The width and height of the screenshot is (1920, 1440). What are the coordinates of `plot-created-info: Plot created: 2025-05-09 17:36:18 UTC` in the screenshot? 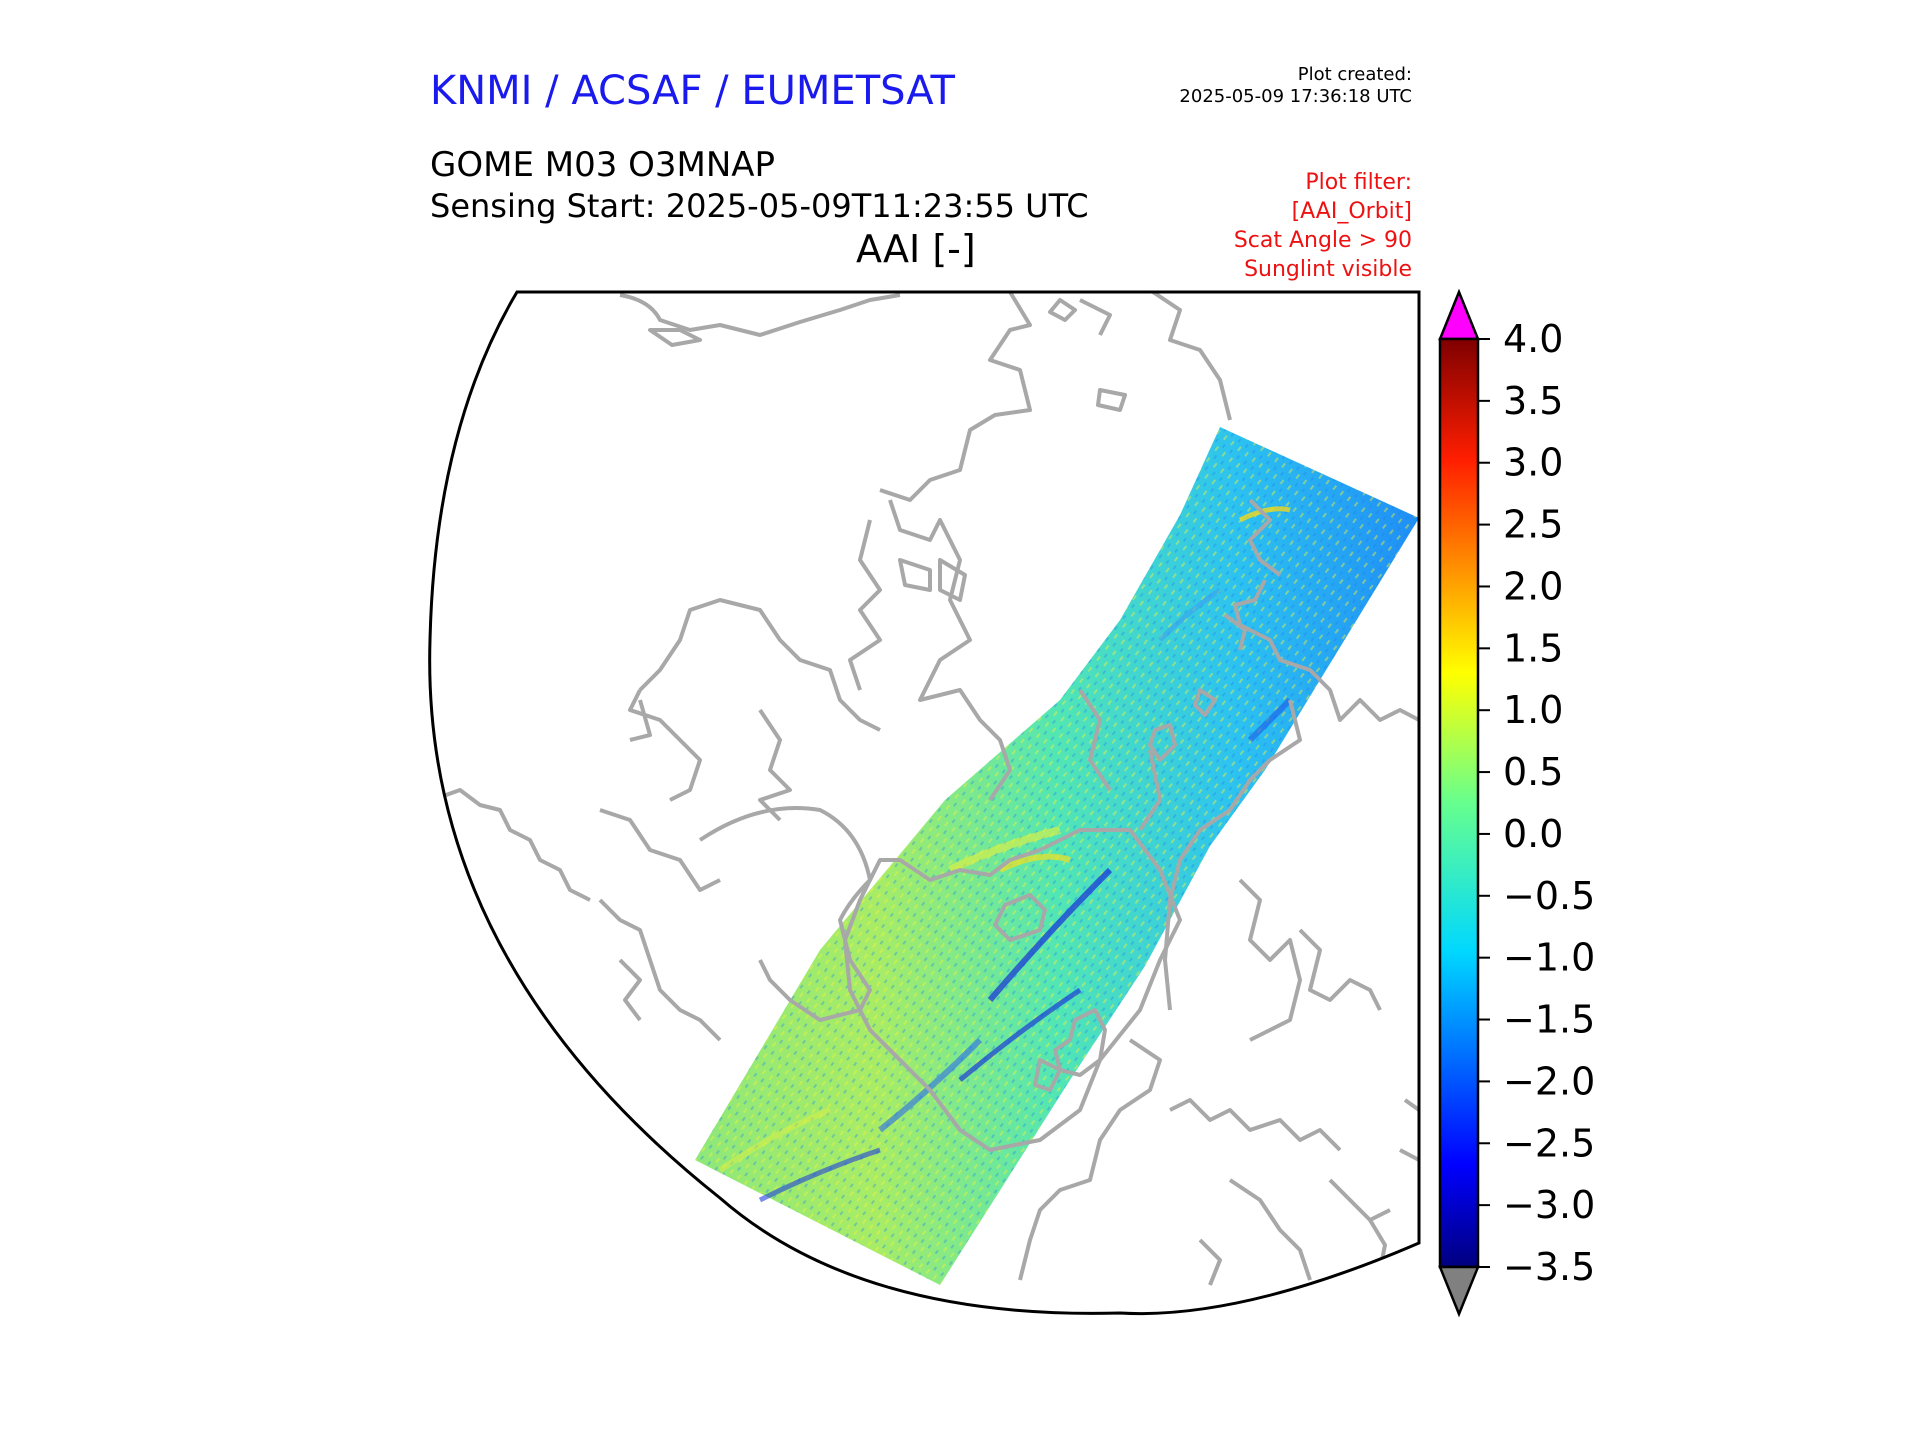 It's located at (1295, 86).